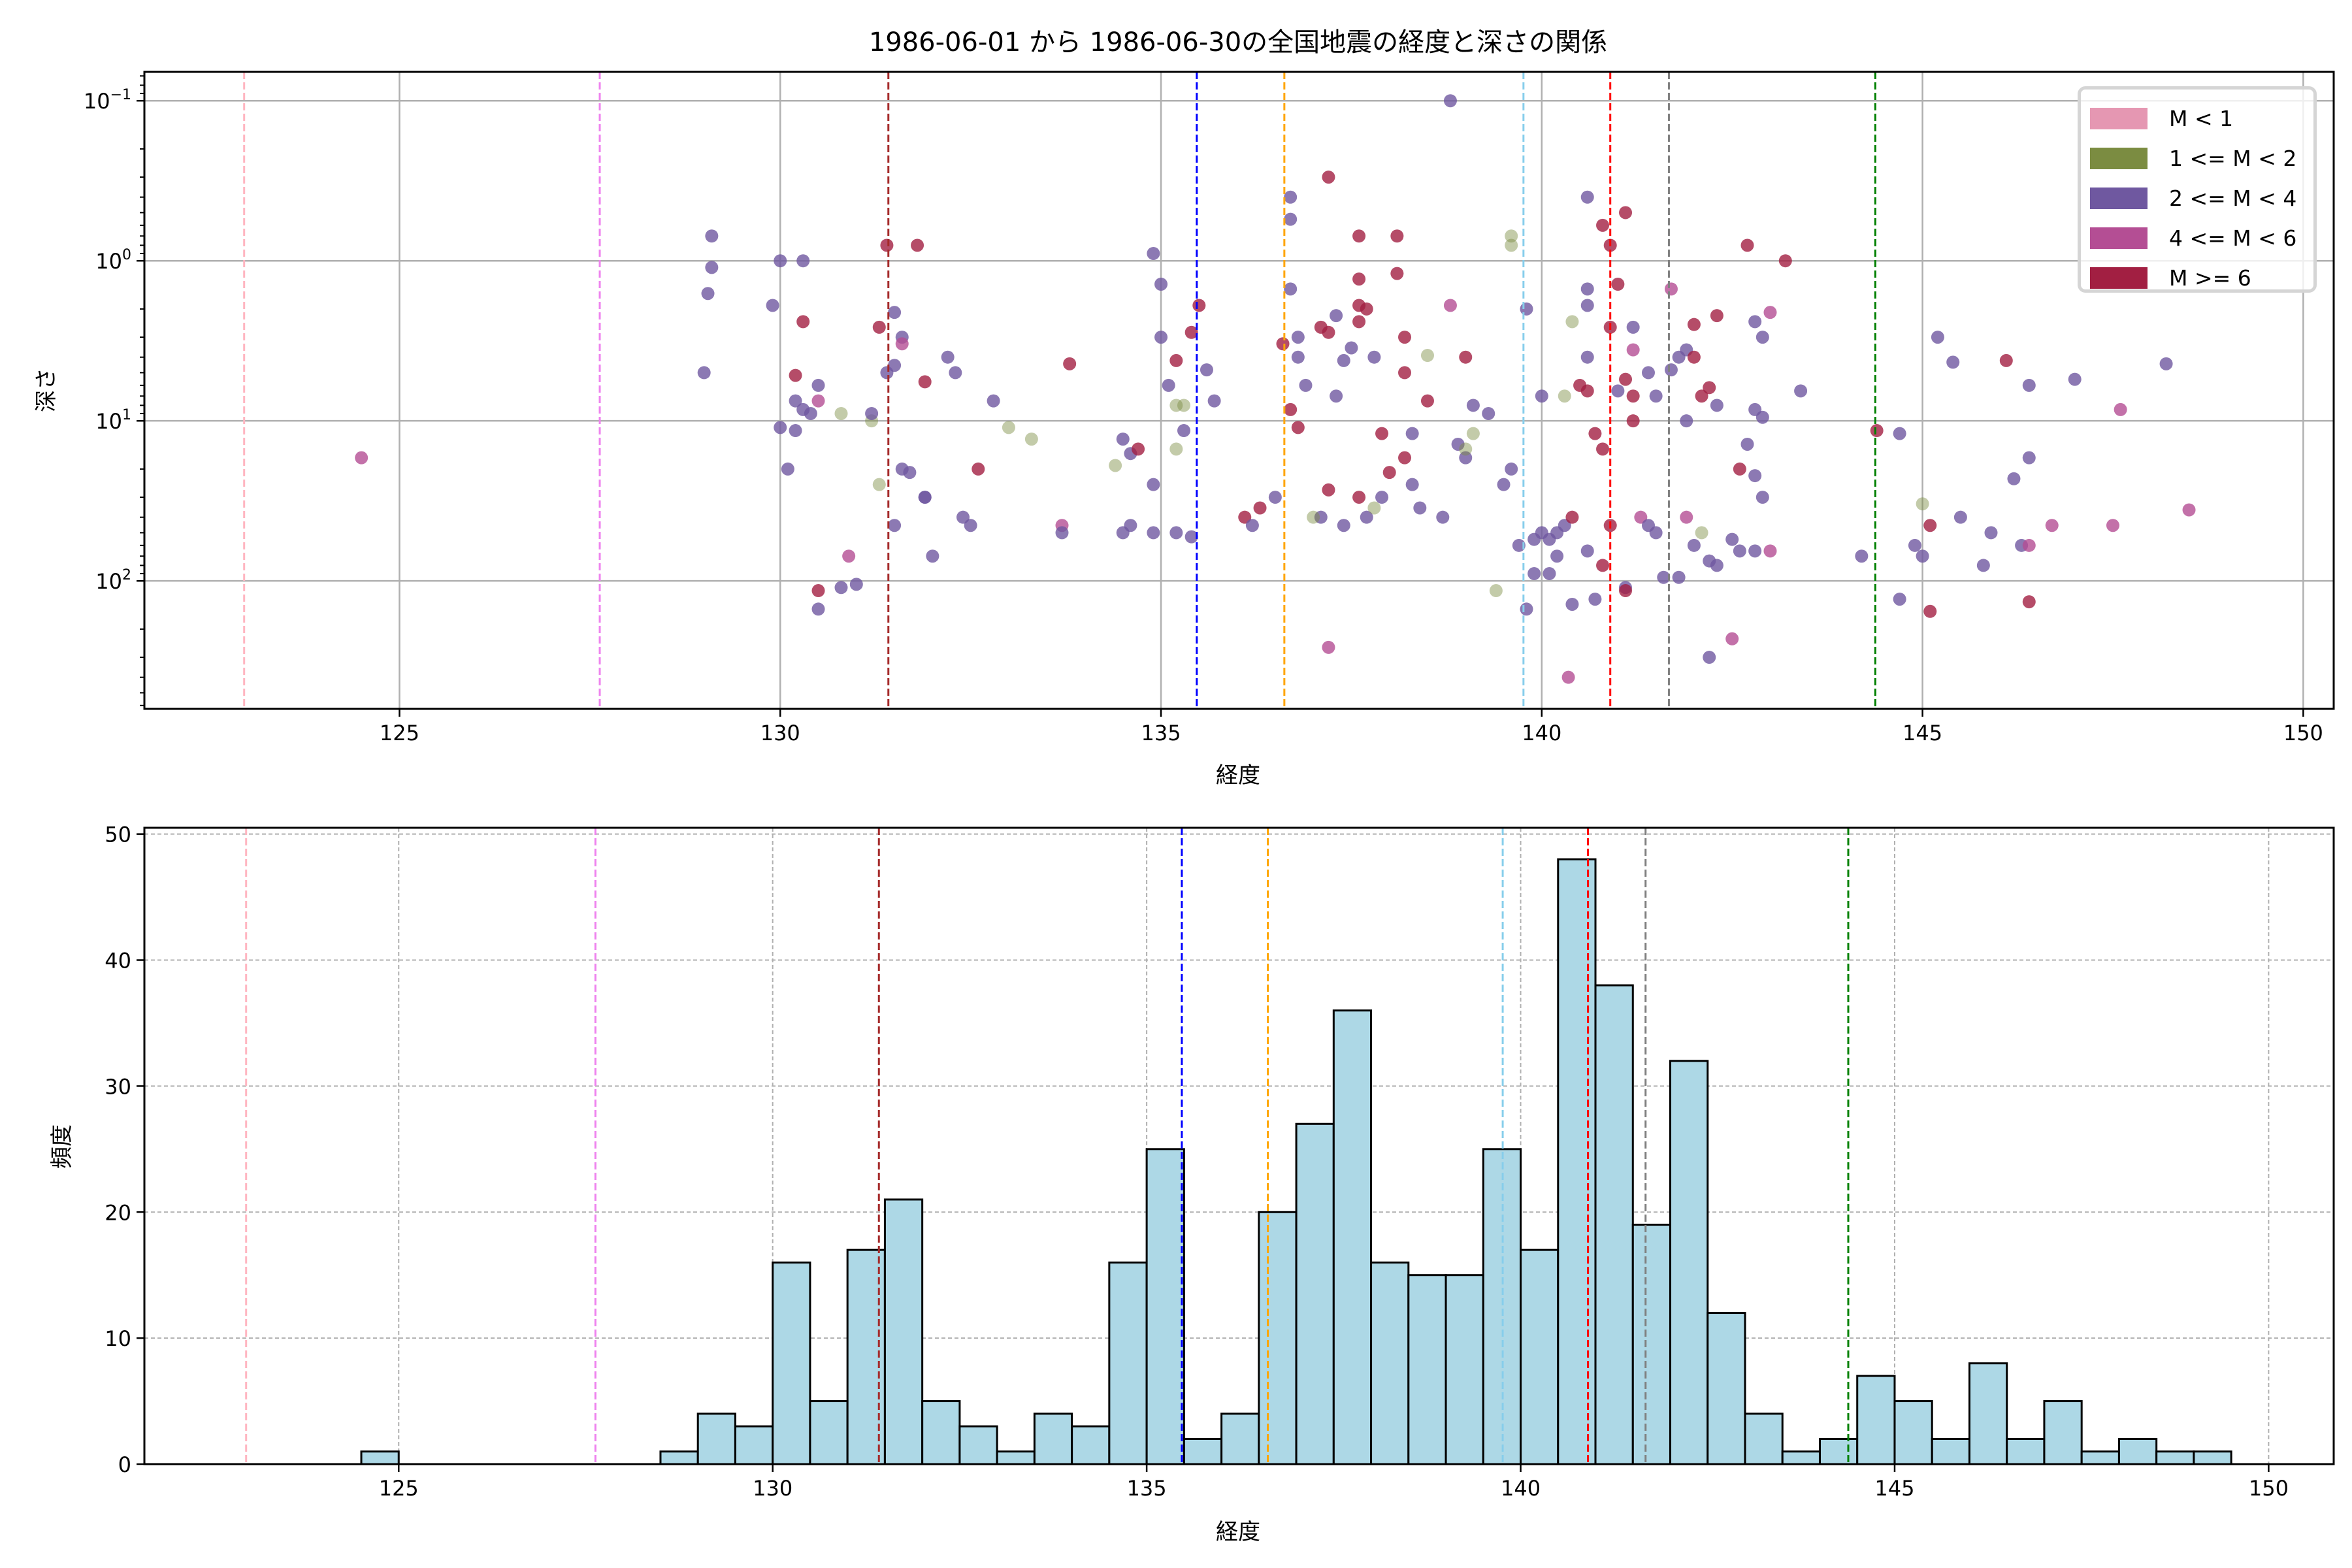  I want to click on legend-item-m-4-6: 4 <= M < 6, so click(2201, 238).